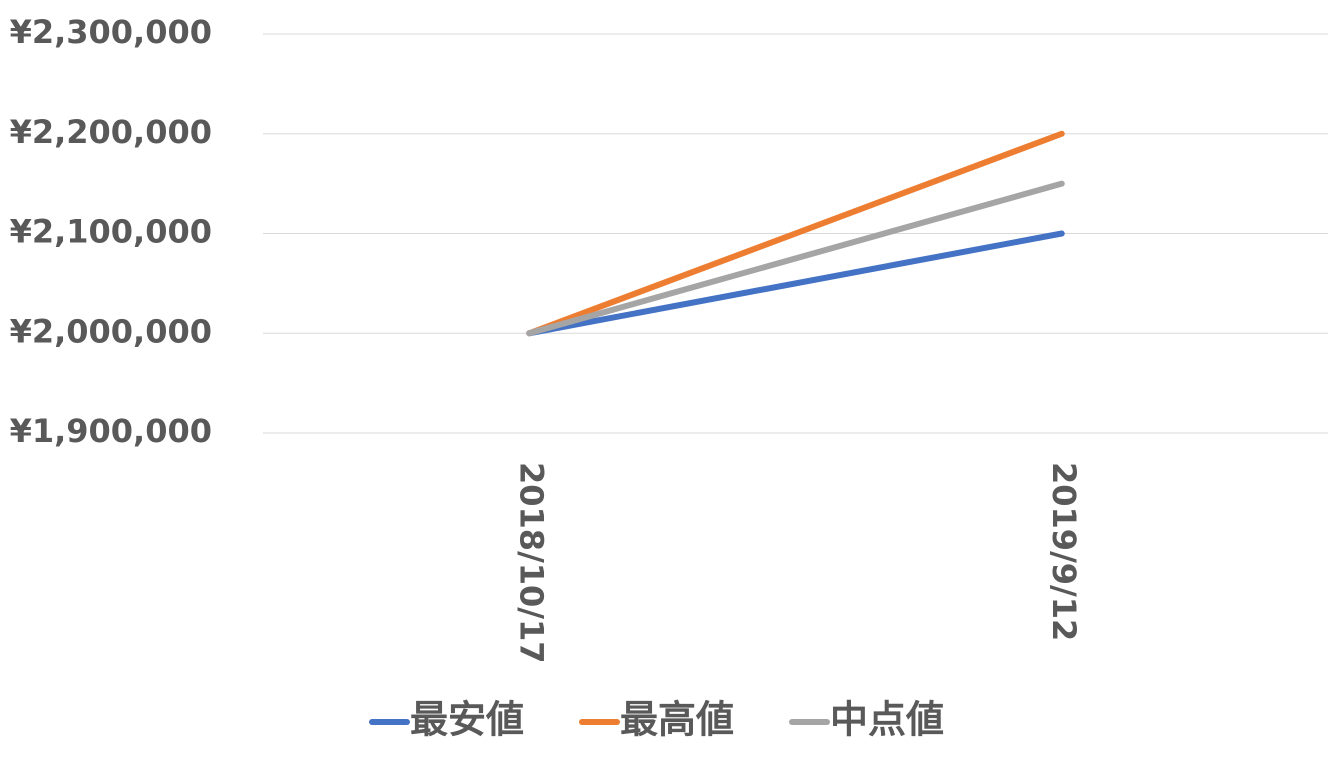  What do you see at coordinates (1064, 551) in the screenshot?
I see `x-tick-label: 2019/9/12` at bounding box center [1064, 551].